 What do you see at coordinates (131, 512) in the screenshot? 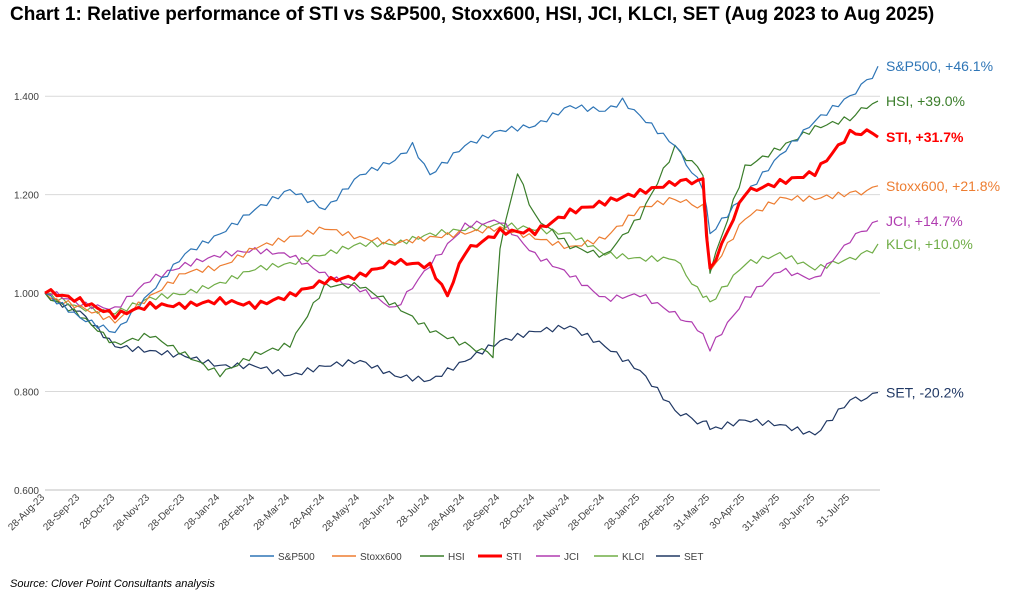
I see `x-tick-label: 28-Nov-23` at bounding box center [131, 512].